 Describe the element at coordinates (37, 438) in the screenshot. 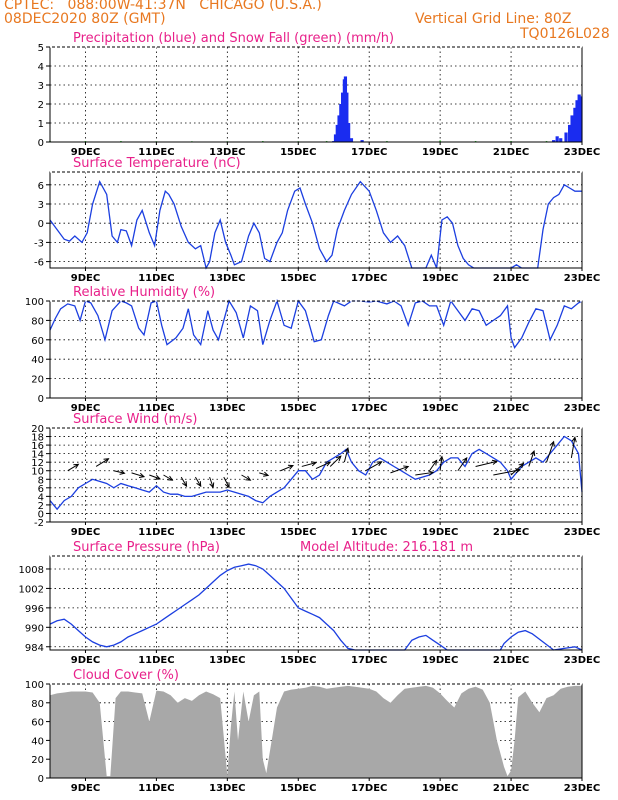

I see `y-tick-label: 18` at that location.